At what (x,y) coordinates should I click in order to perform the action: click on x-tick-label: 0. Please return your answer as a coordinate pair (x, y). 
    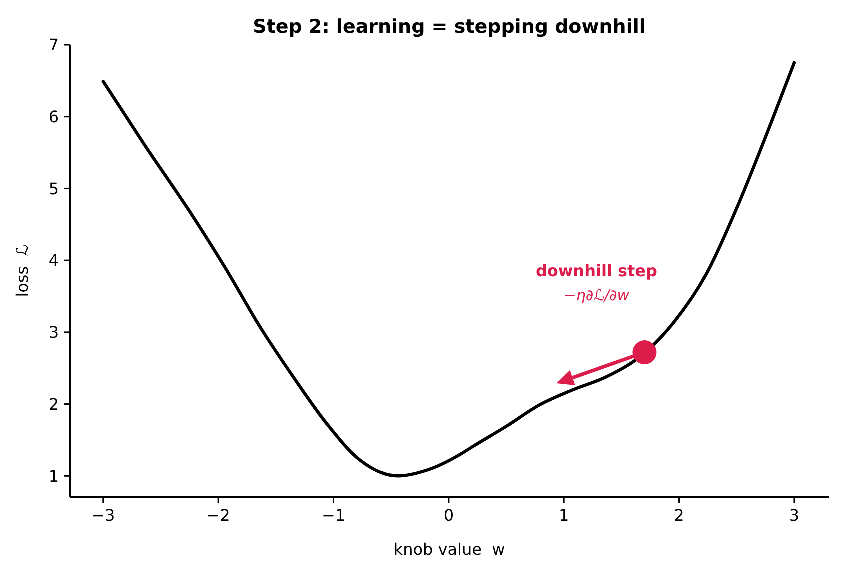
    Looking at the image, I should click on (449, 515).